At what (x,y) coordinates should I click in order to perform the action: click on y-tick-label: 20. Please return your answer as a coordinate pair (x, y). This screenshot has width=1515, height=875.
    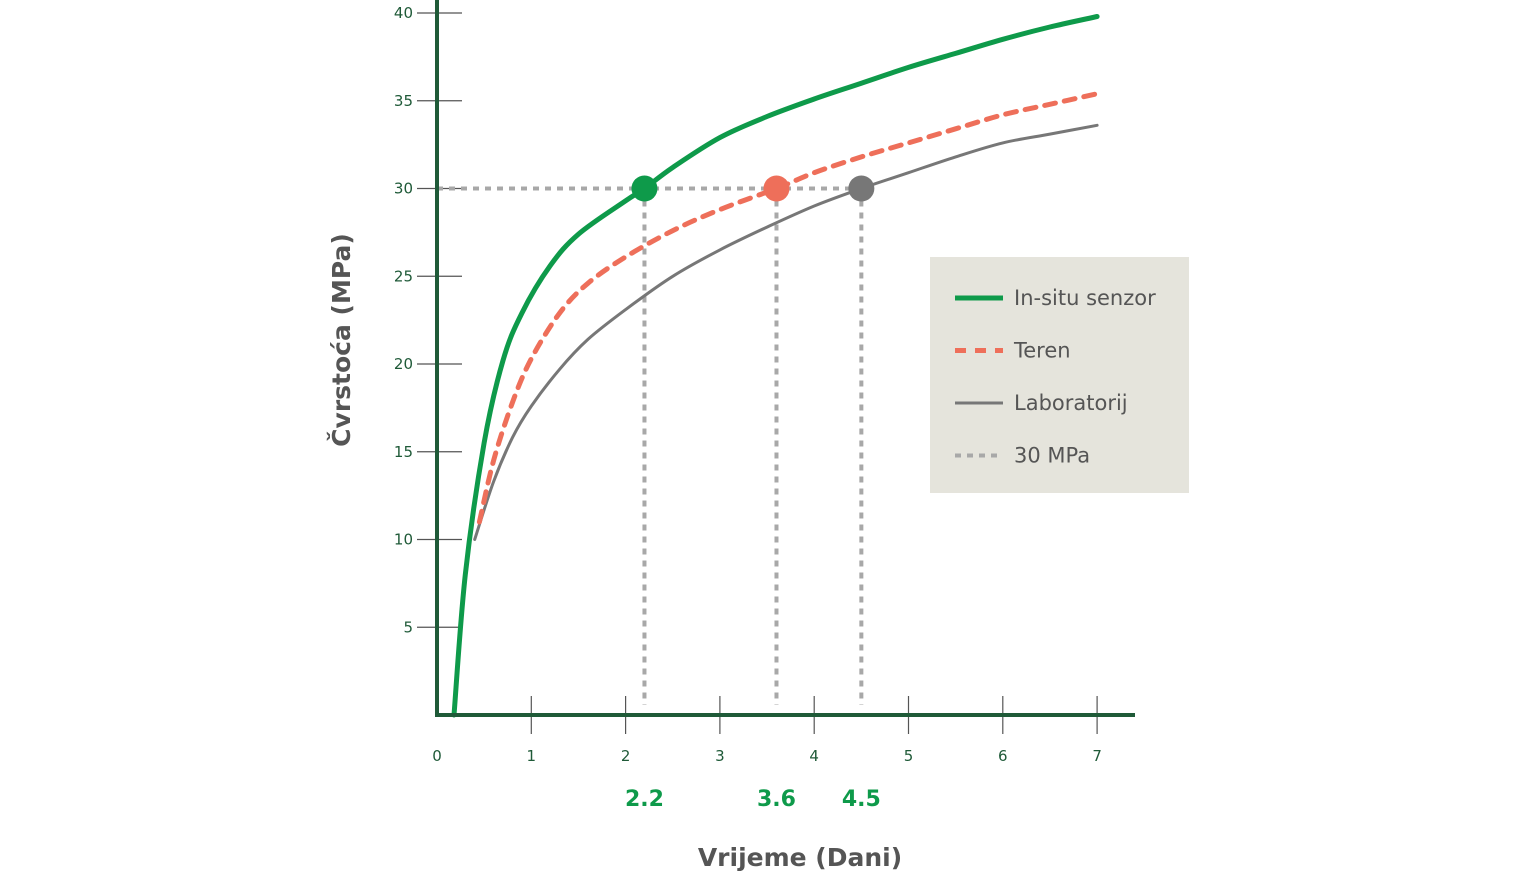
    Looking at the image, I should click on (403, 364).